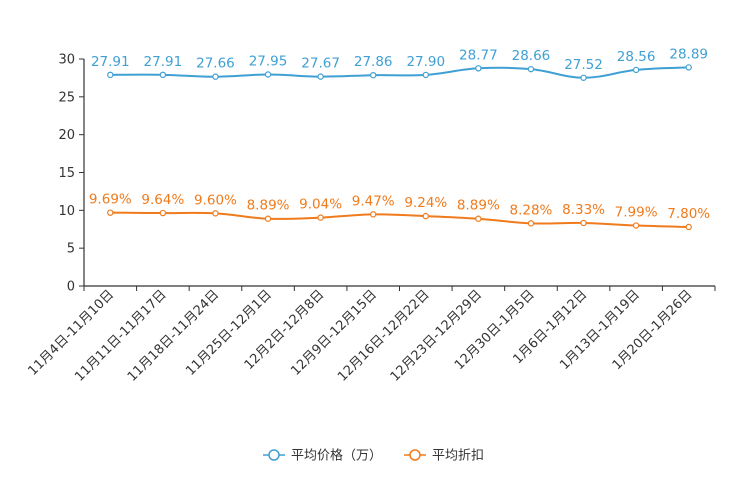  Describe the element at coordinates (636, 57) in the screenshot. I see `data-label: 28.56` at that location.